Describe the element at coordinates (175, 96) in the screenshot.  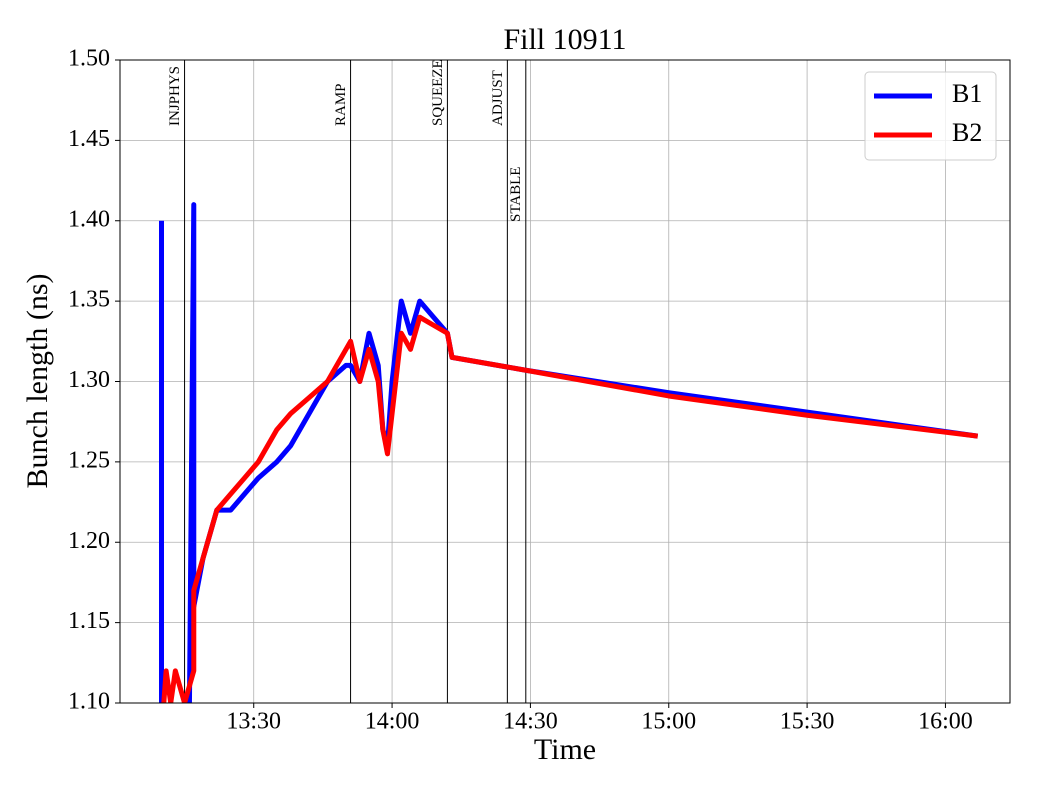
I see `event-label: INJPHYS` at that location.